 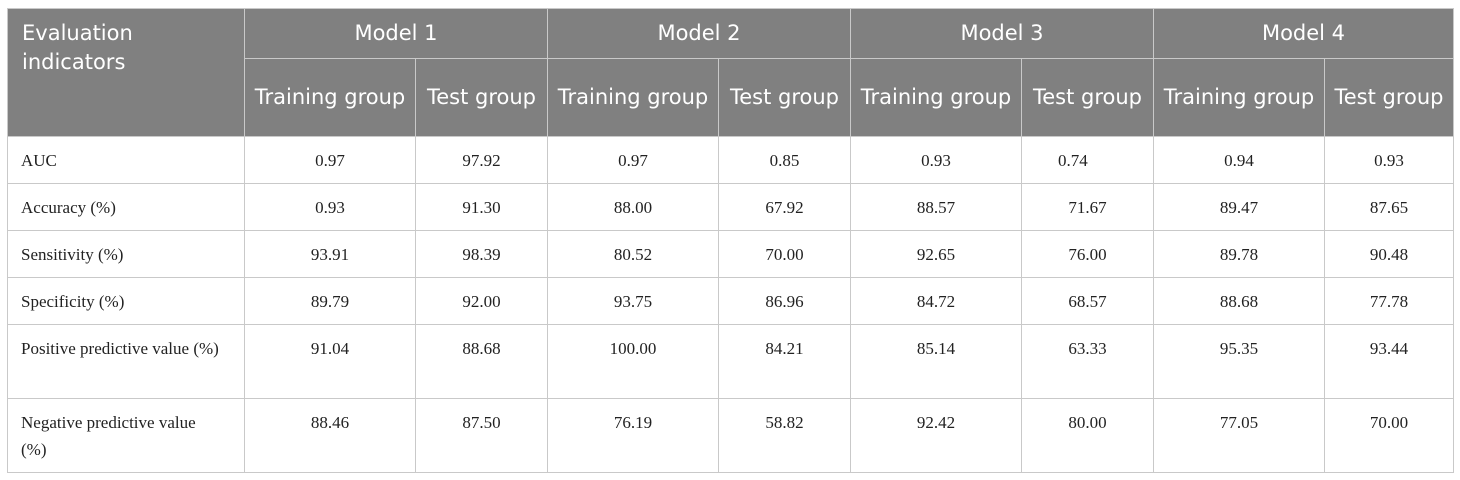 What do you see at coordinates (784, 97) in the screenshot?
I see `model-2-test-group-header: Test group` at bounding box center [784, 97].